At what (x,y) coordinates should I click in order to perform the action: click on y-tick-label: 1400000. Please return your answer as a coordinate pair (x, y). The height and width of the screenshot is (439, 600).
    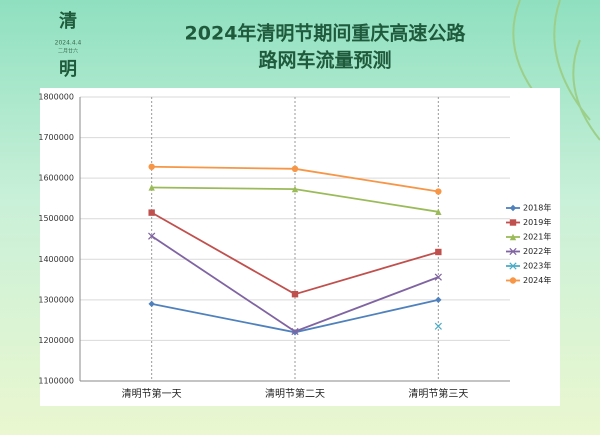
    Looking at the image, I should click on (56, 259).